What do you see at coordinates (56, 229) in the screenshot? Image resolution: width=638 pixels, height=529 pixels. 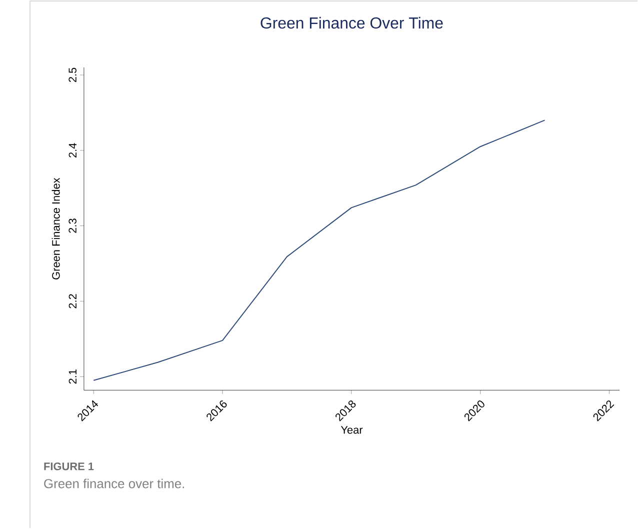 I see `y-axis-title: Green Finance Index` at bounding box center [56, 229].